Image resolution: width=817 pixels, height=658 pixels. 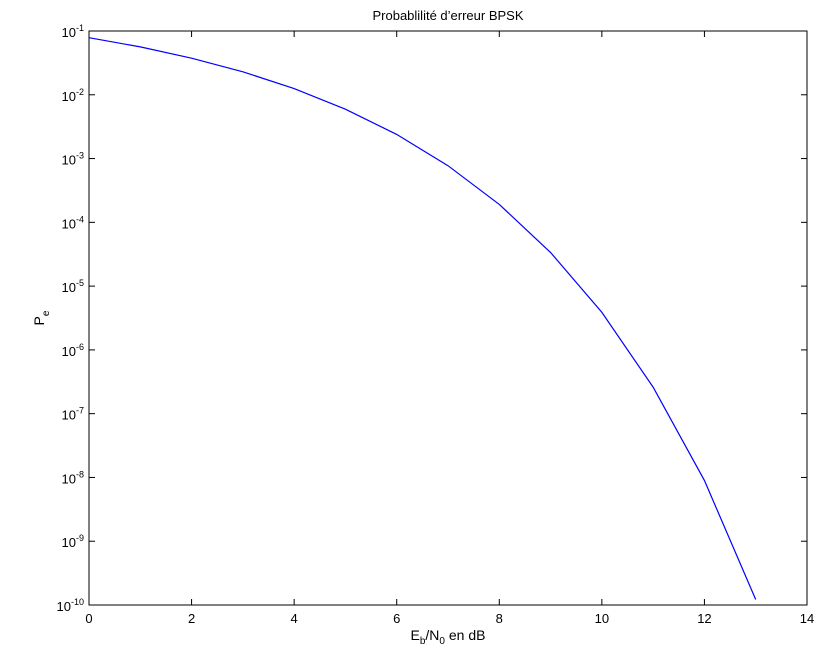 I want to click on y-axis-label: Pe, so click(x=41, y=317).